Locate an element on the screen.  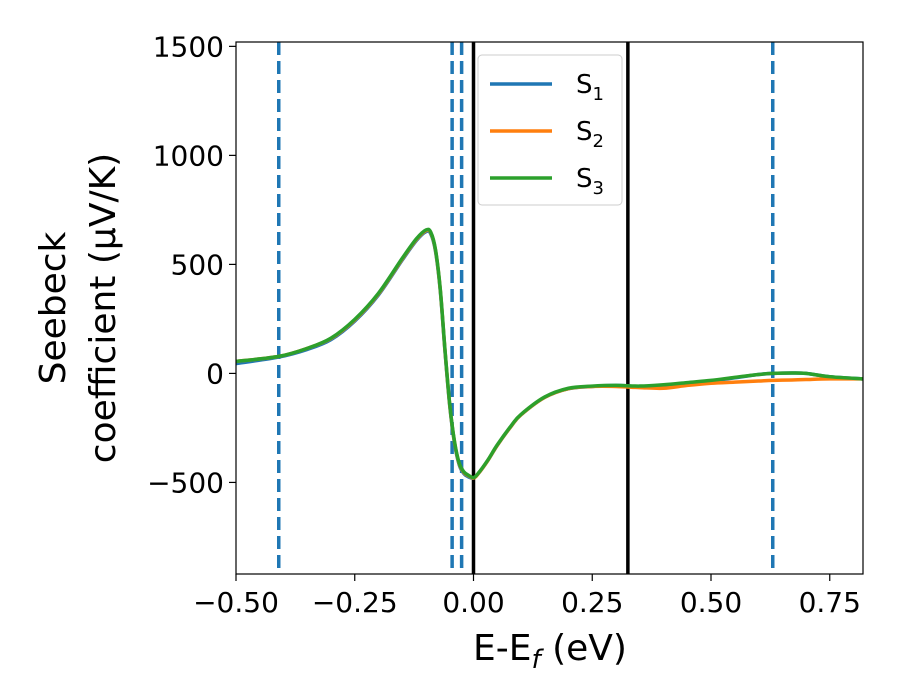
x-axis-label: E-Ef (eV) is located at coordinates (550, 651).